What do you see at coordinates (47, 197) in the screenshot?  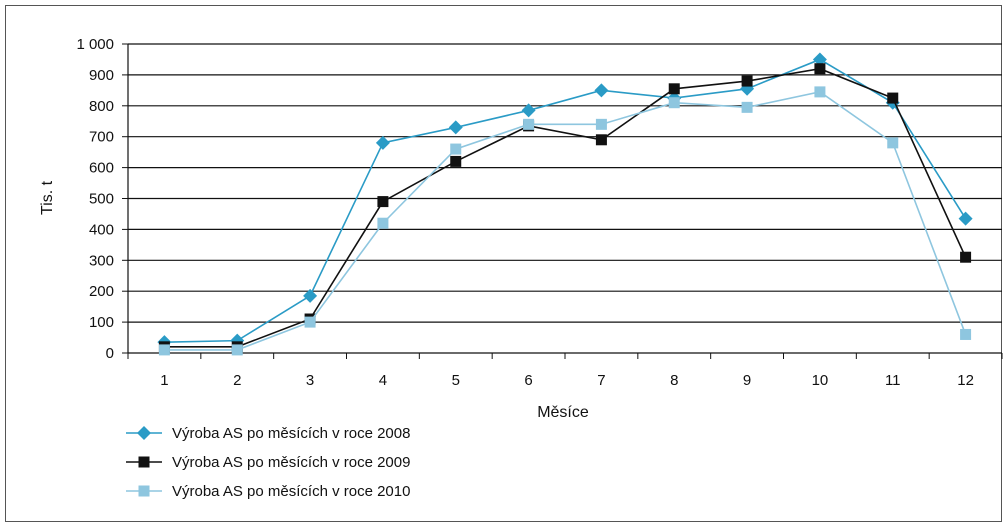 I see `y-axis-title: Tis. t` at bounding box center [47, 197].